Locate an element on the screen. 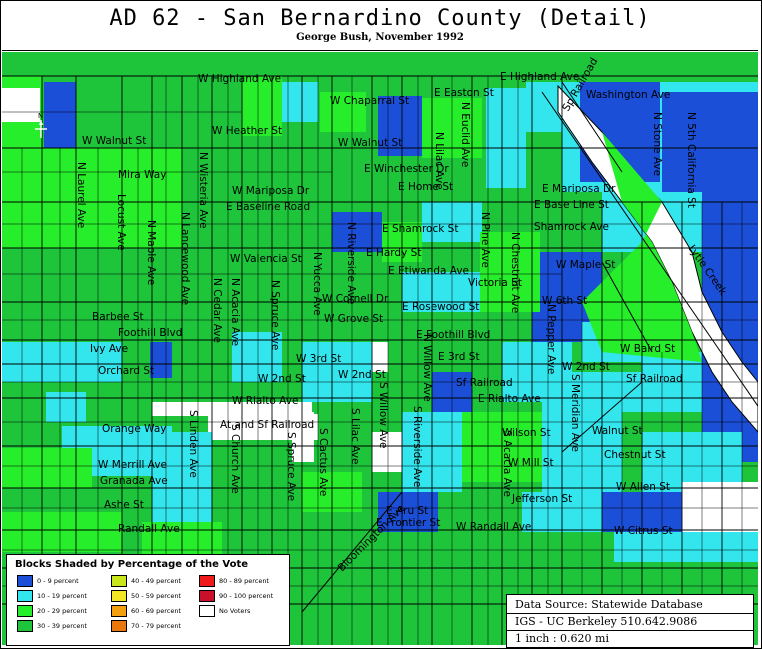 The height and width of the screenshot is (649, 762). map-subtitle: George Bush, November 1992 is located at coordinates (380, 37).